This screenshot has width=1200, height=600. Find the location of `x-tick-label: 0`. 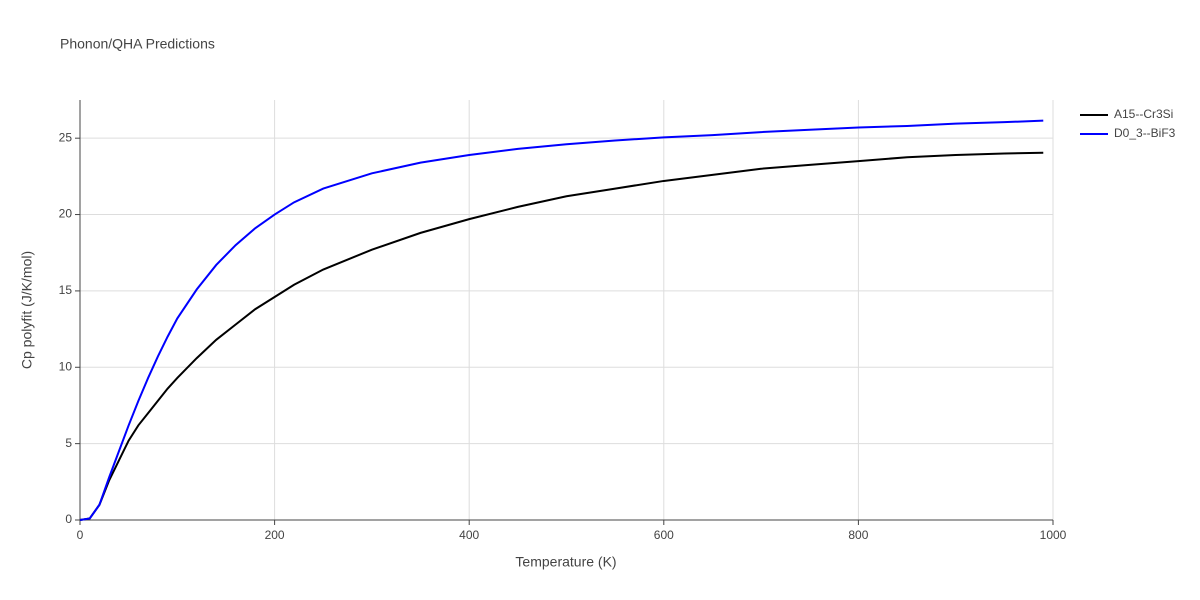

x-tick-label: 0 is located at coordinates (80, 535).